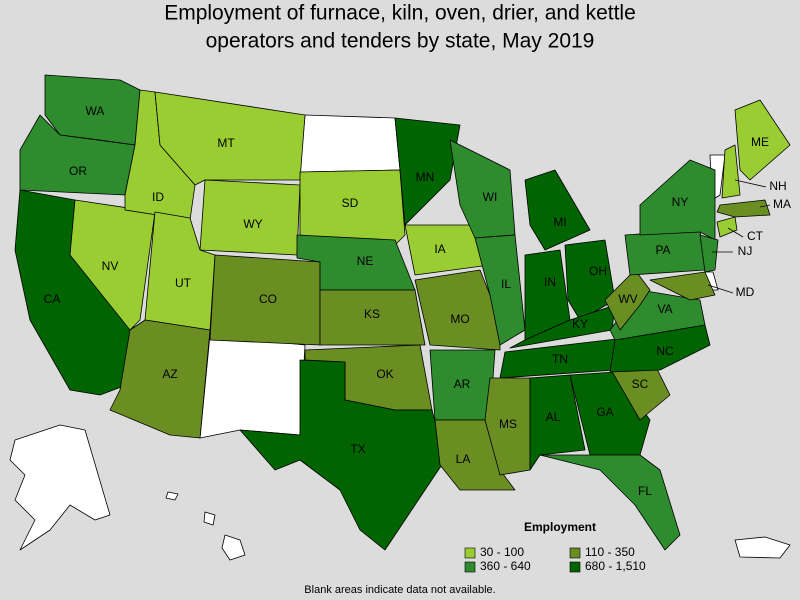 This screenshot has height=600, width=800. What do you see at coordinates (268, 299) in the screenshot?
I see `state-label: CO` at bounding box center [268, 299].